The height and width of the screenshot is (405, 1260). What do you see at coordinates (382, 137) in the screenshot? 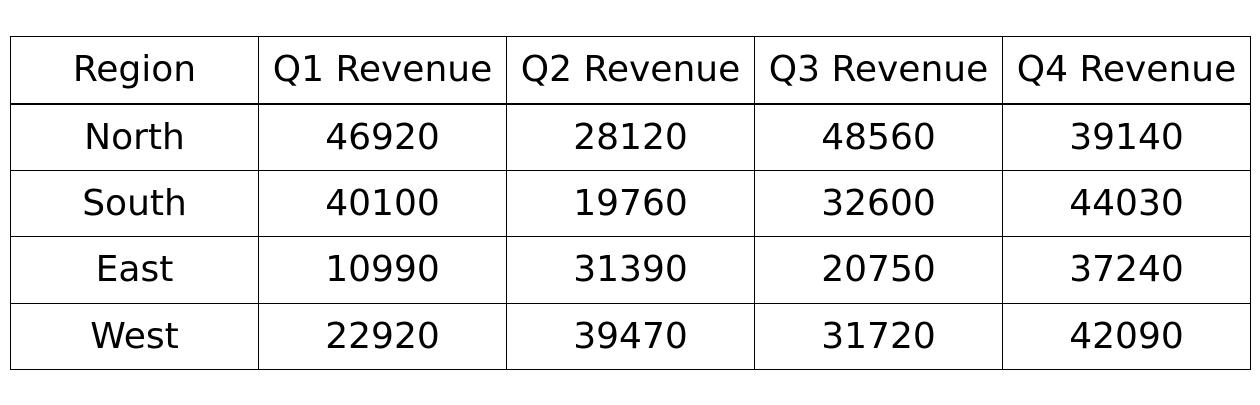
I see `table-cell-q1: 46920` at bounding box center [382, 137].